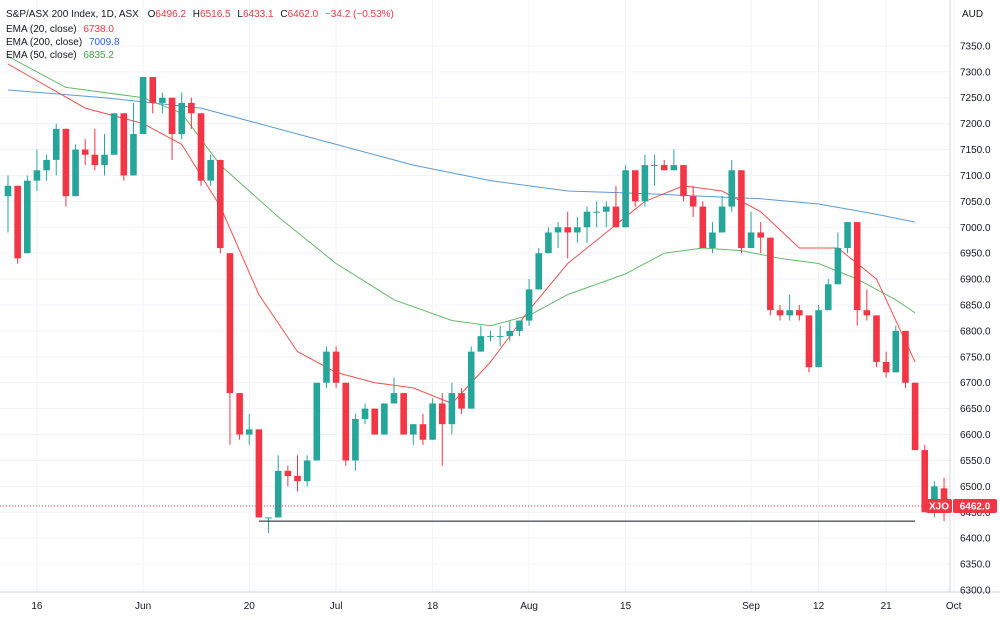 This screenshot has width=1000, height=620. I want to click on time-axis: 16 Jun 20 Jul 18 Aug 15 Sep 12 21 Oct, so click(496, 606).